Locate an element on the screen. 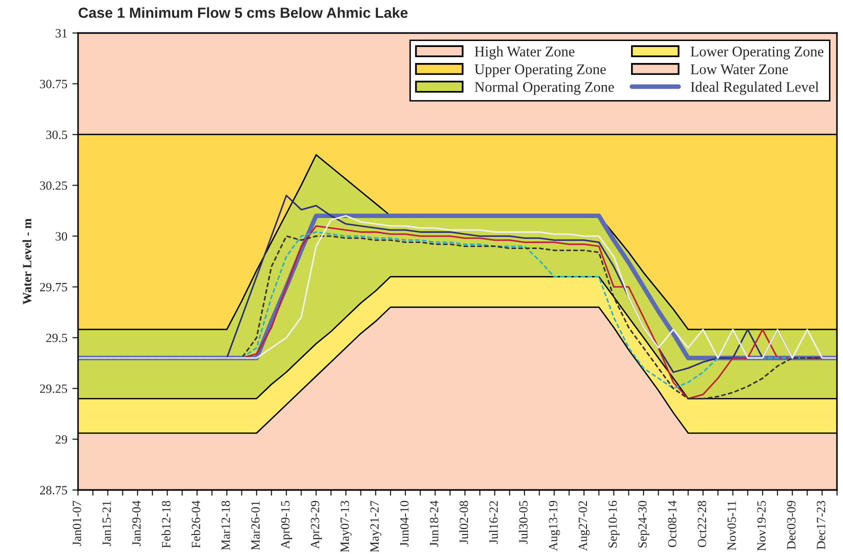 The image size is (843, 554). x-tick-label: Dec17-23 is located at coordinates (821, 525).